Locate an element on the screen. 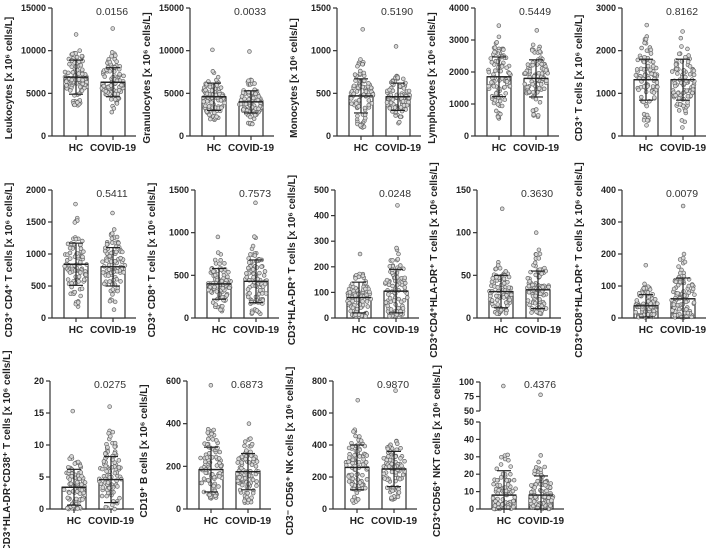 This screenshot has height=548, width=709. y-tick-label: 500 is located at coordinates (181, 275).